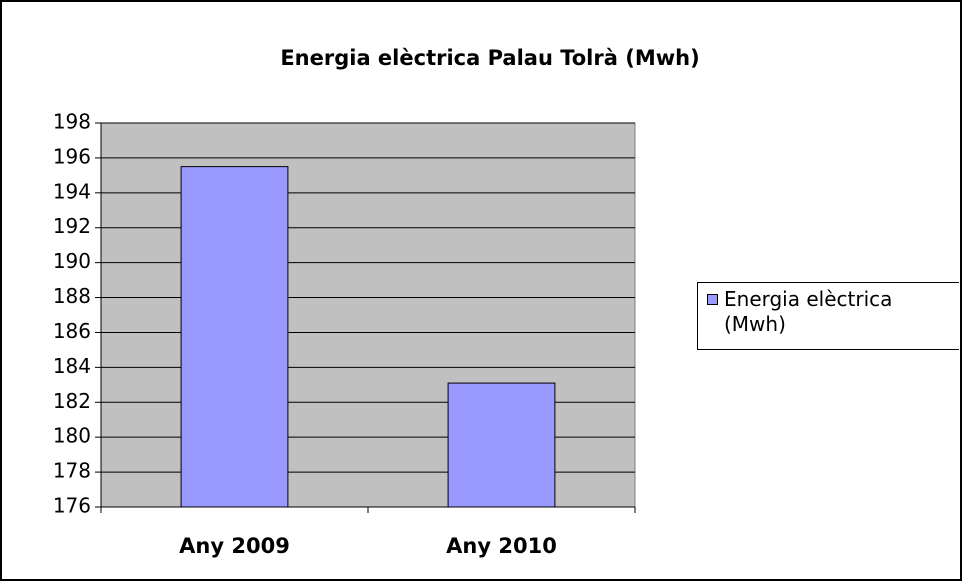 The width and height of the screenshot is (962, 581). I want to click on y-tick-label: 196, so click(72, 156).